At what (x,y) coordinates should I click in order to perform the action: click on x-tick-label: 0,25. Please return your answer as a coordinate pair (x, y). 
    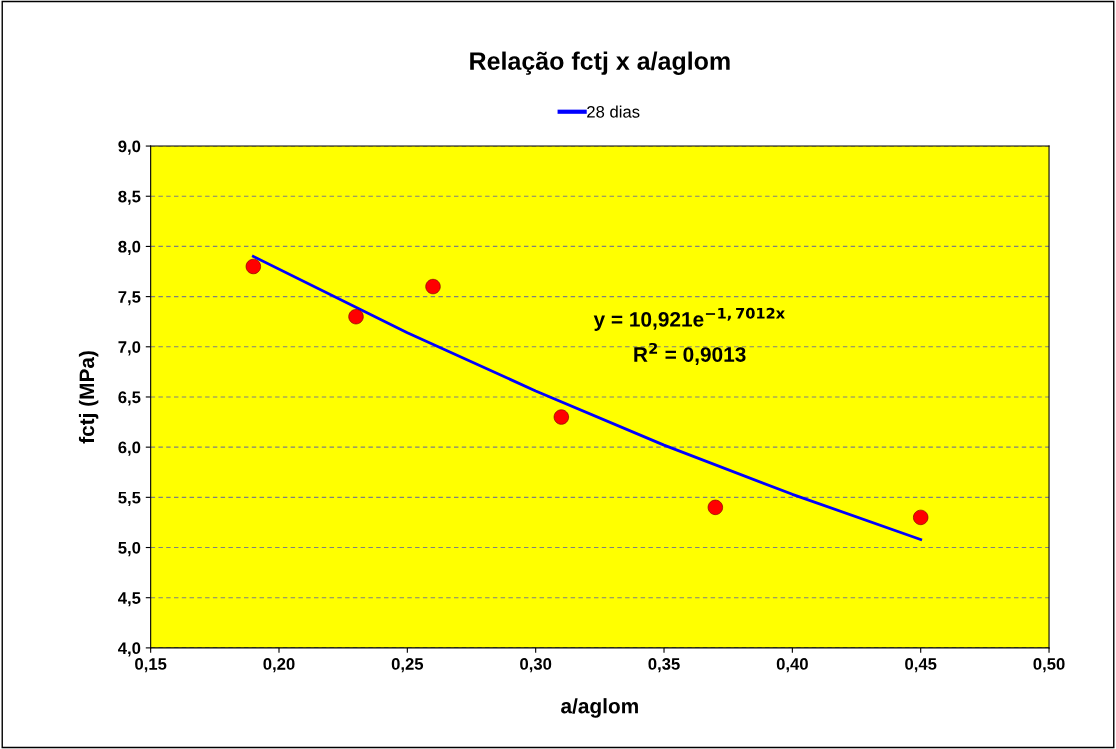
    Looking at the image, I should click on (407, 665).